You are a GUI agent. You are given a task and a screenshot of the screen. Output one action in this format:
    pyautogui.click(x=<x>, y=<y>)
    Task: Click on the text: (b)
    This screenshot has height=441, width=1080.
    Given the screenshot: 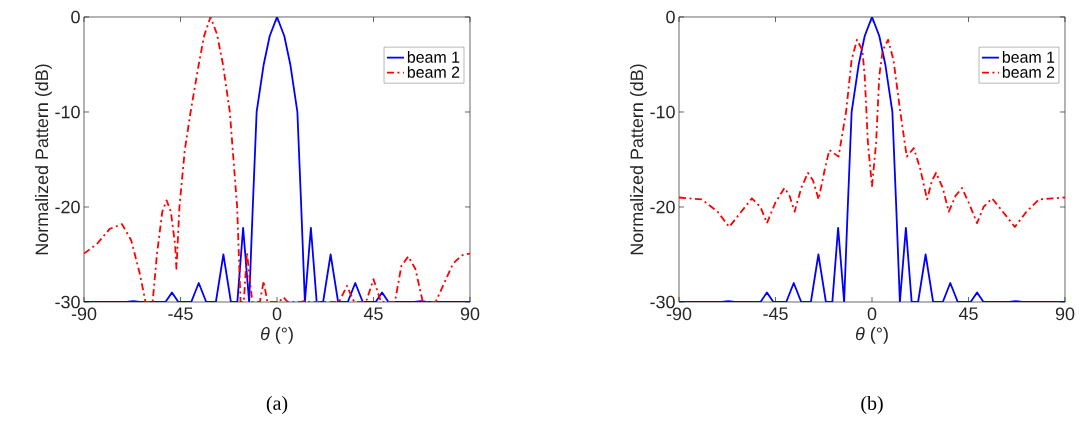 What is the action you would take?
    pyautogui.click(x=872, y=405)
    